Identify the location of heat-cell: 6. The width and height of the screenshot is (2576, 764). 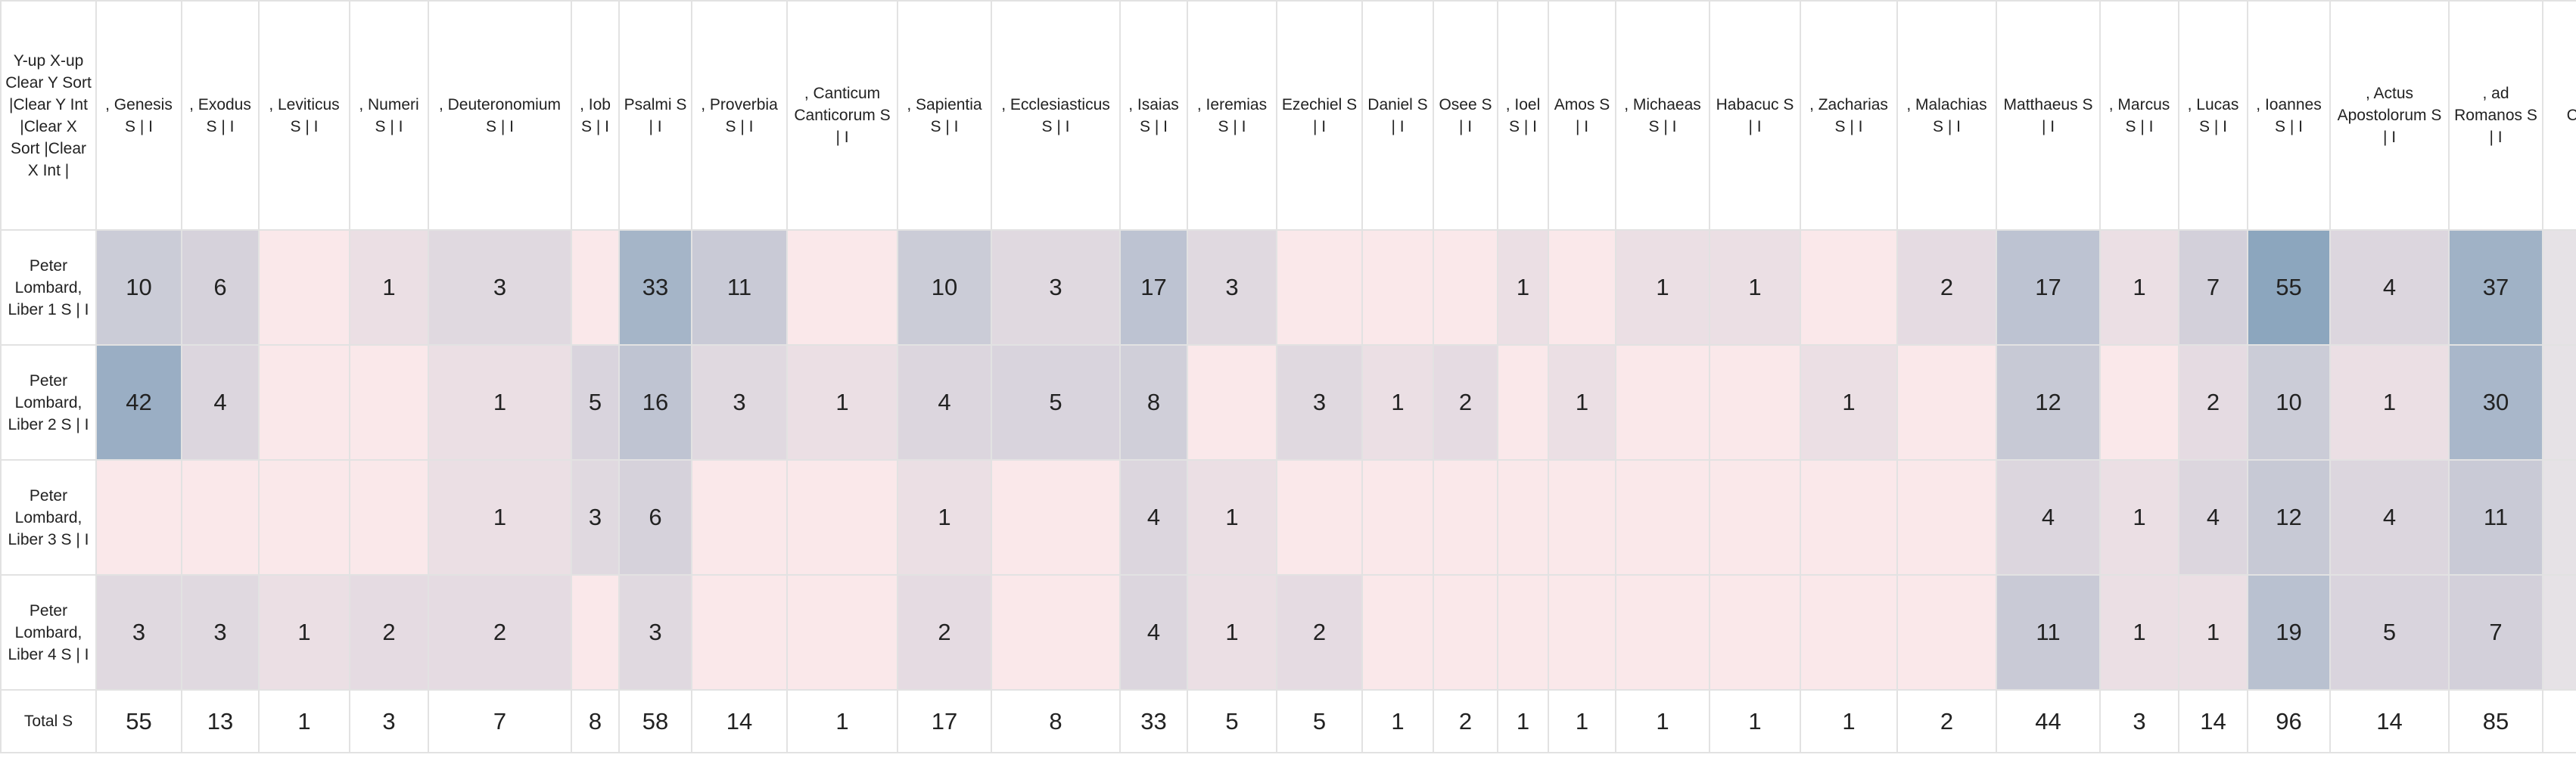
(220, 287).